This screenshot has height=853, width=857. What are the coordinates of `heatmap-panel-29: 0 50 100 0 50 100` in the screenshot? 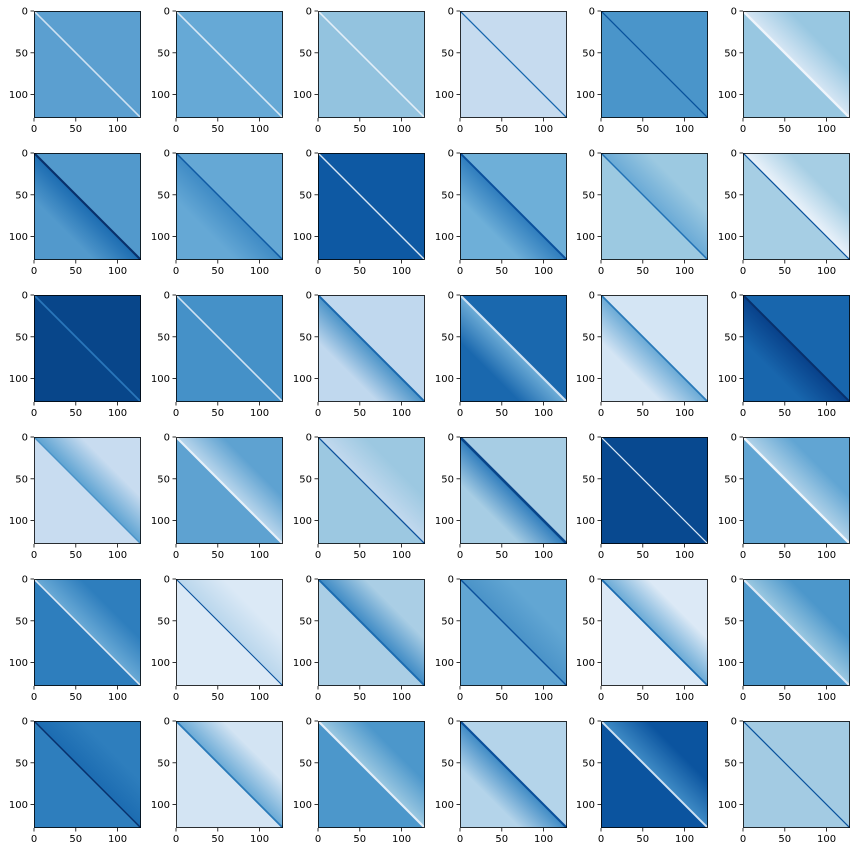 It's located at (642, 639).